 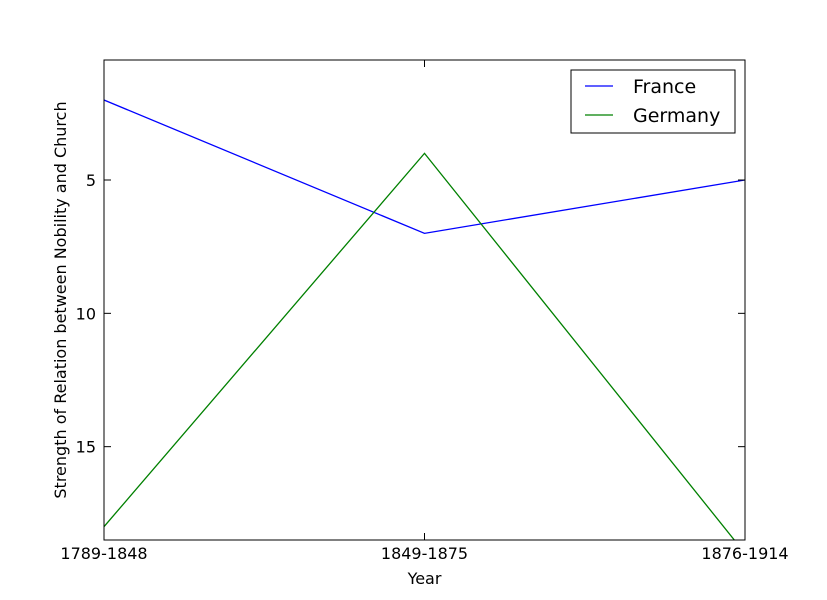 What do you see at coordinates (664, 87) in the screenshot?
I see `legend-label: France` at bounding box center [664, 87].